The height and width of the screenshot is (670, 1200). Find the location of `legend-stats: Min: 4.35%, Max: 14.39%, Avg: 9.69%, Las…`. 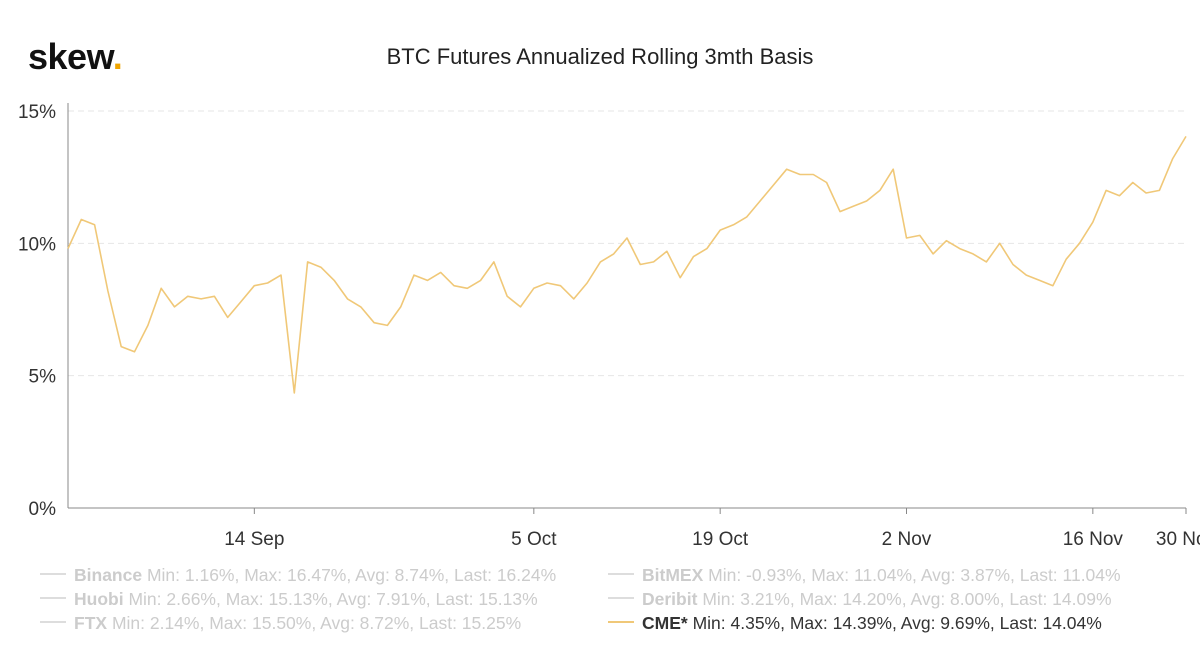

legend-stats: Min: 4.35%, Max: 14.39%, Avg: 9.69%, Las… is located at coordinates (897, 623).